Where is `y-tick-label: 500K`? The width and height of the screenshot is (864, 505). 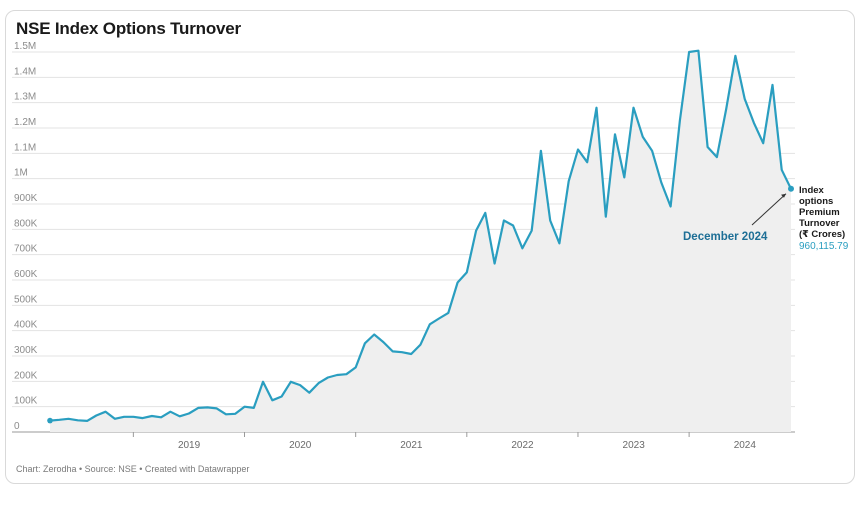 y-tick-label: 500K is located at coordinates (26, 299).